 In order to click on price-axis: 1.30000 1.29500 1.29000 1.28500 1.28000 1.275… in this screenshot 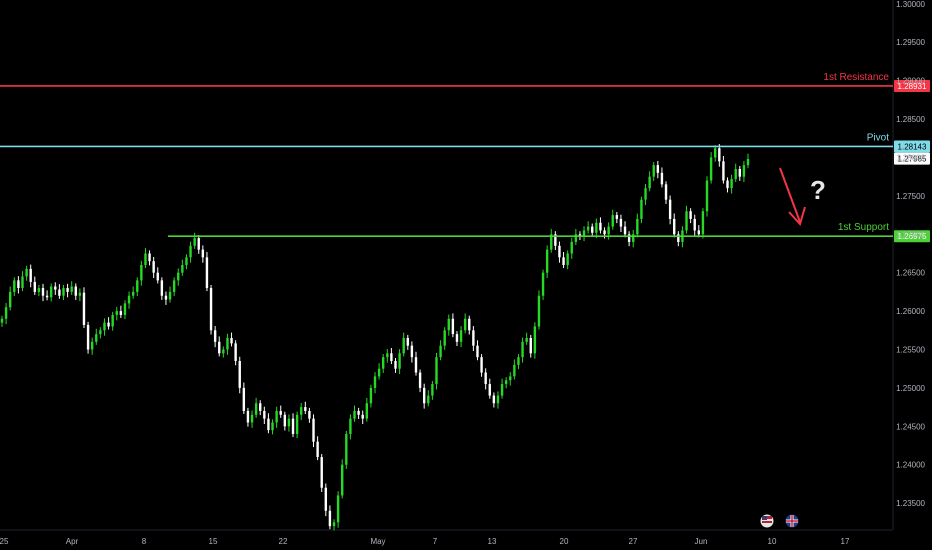, I will do `click(910, 254)`.